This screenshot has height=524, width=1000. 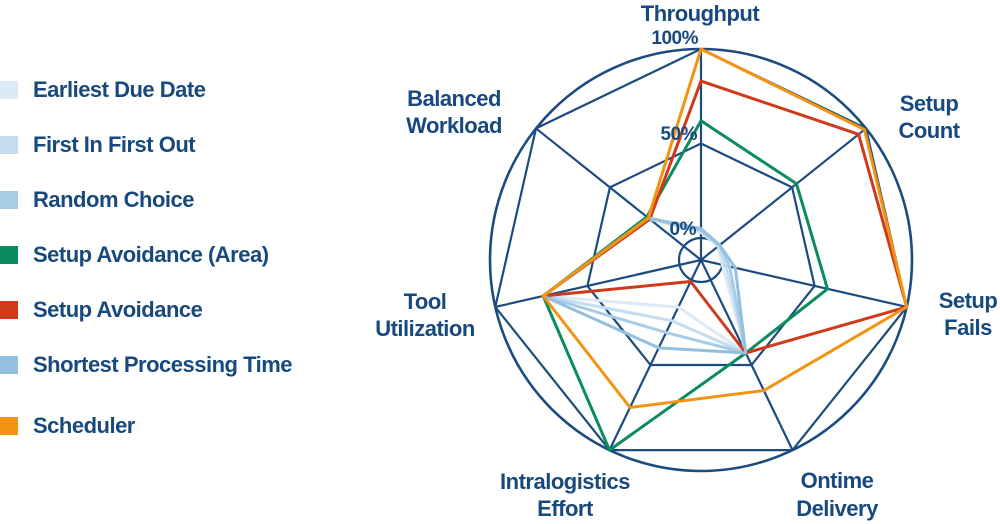 I want to click on legend-item: Setup Avoidance, so click(x=101, y=310).